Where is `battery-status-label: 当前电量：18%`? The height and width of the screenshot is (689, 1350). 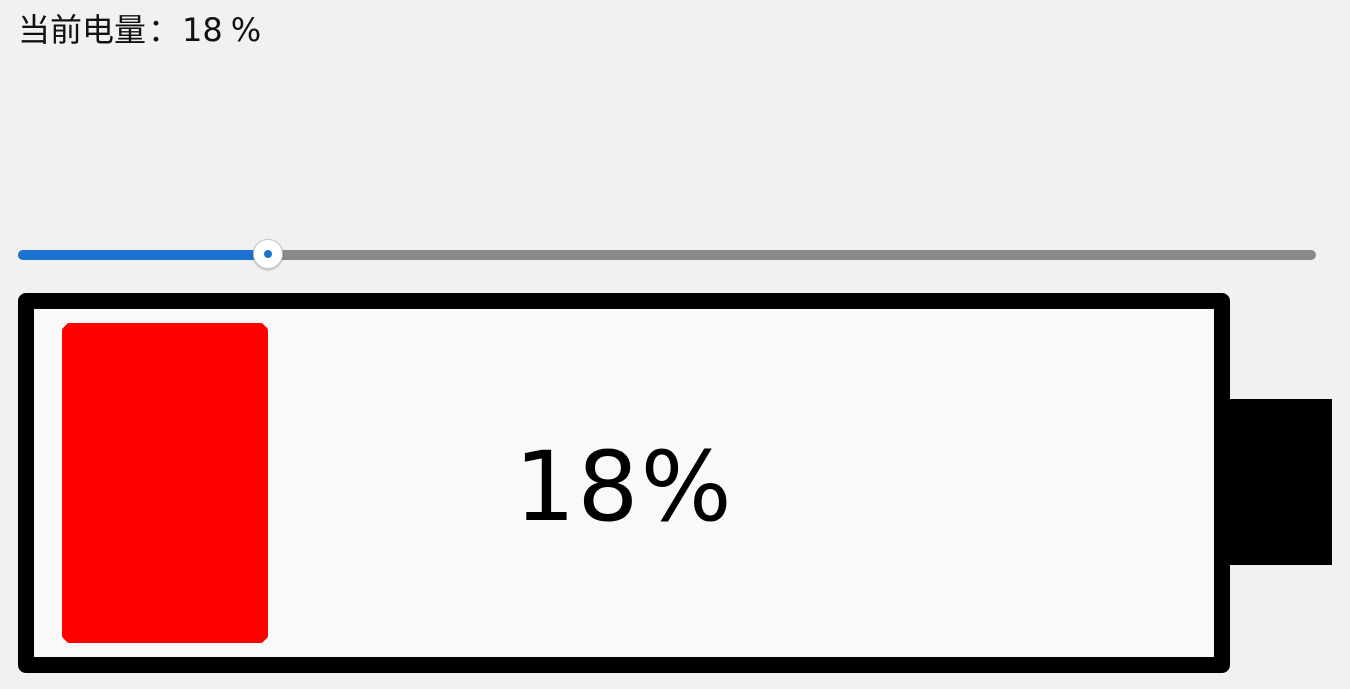 battery-status-label: 当前电量：18% is located at coordinates (139, 30).